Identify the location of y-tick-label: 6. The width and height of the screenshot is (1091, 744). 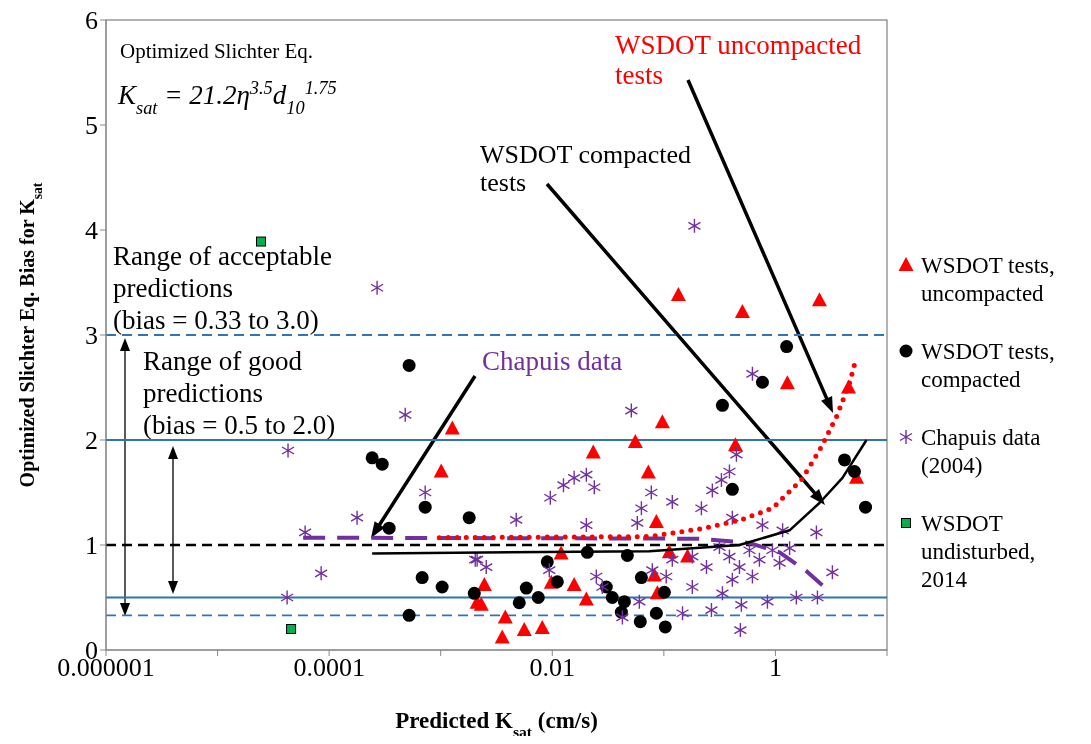
(91, 21).